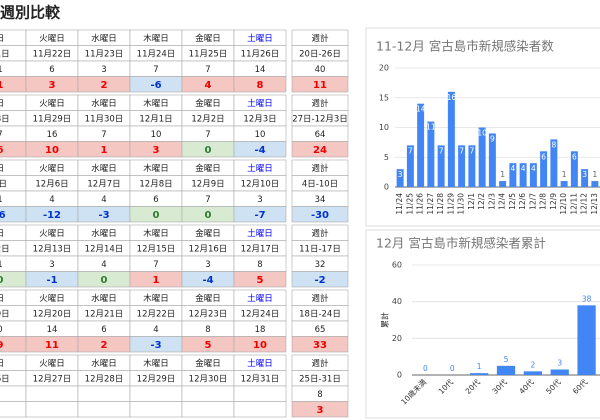  I want to click on count-cell: 32, so click(320, 265).